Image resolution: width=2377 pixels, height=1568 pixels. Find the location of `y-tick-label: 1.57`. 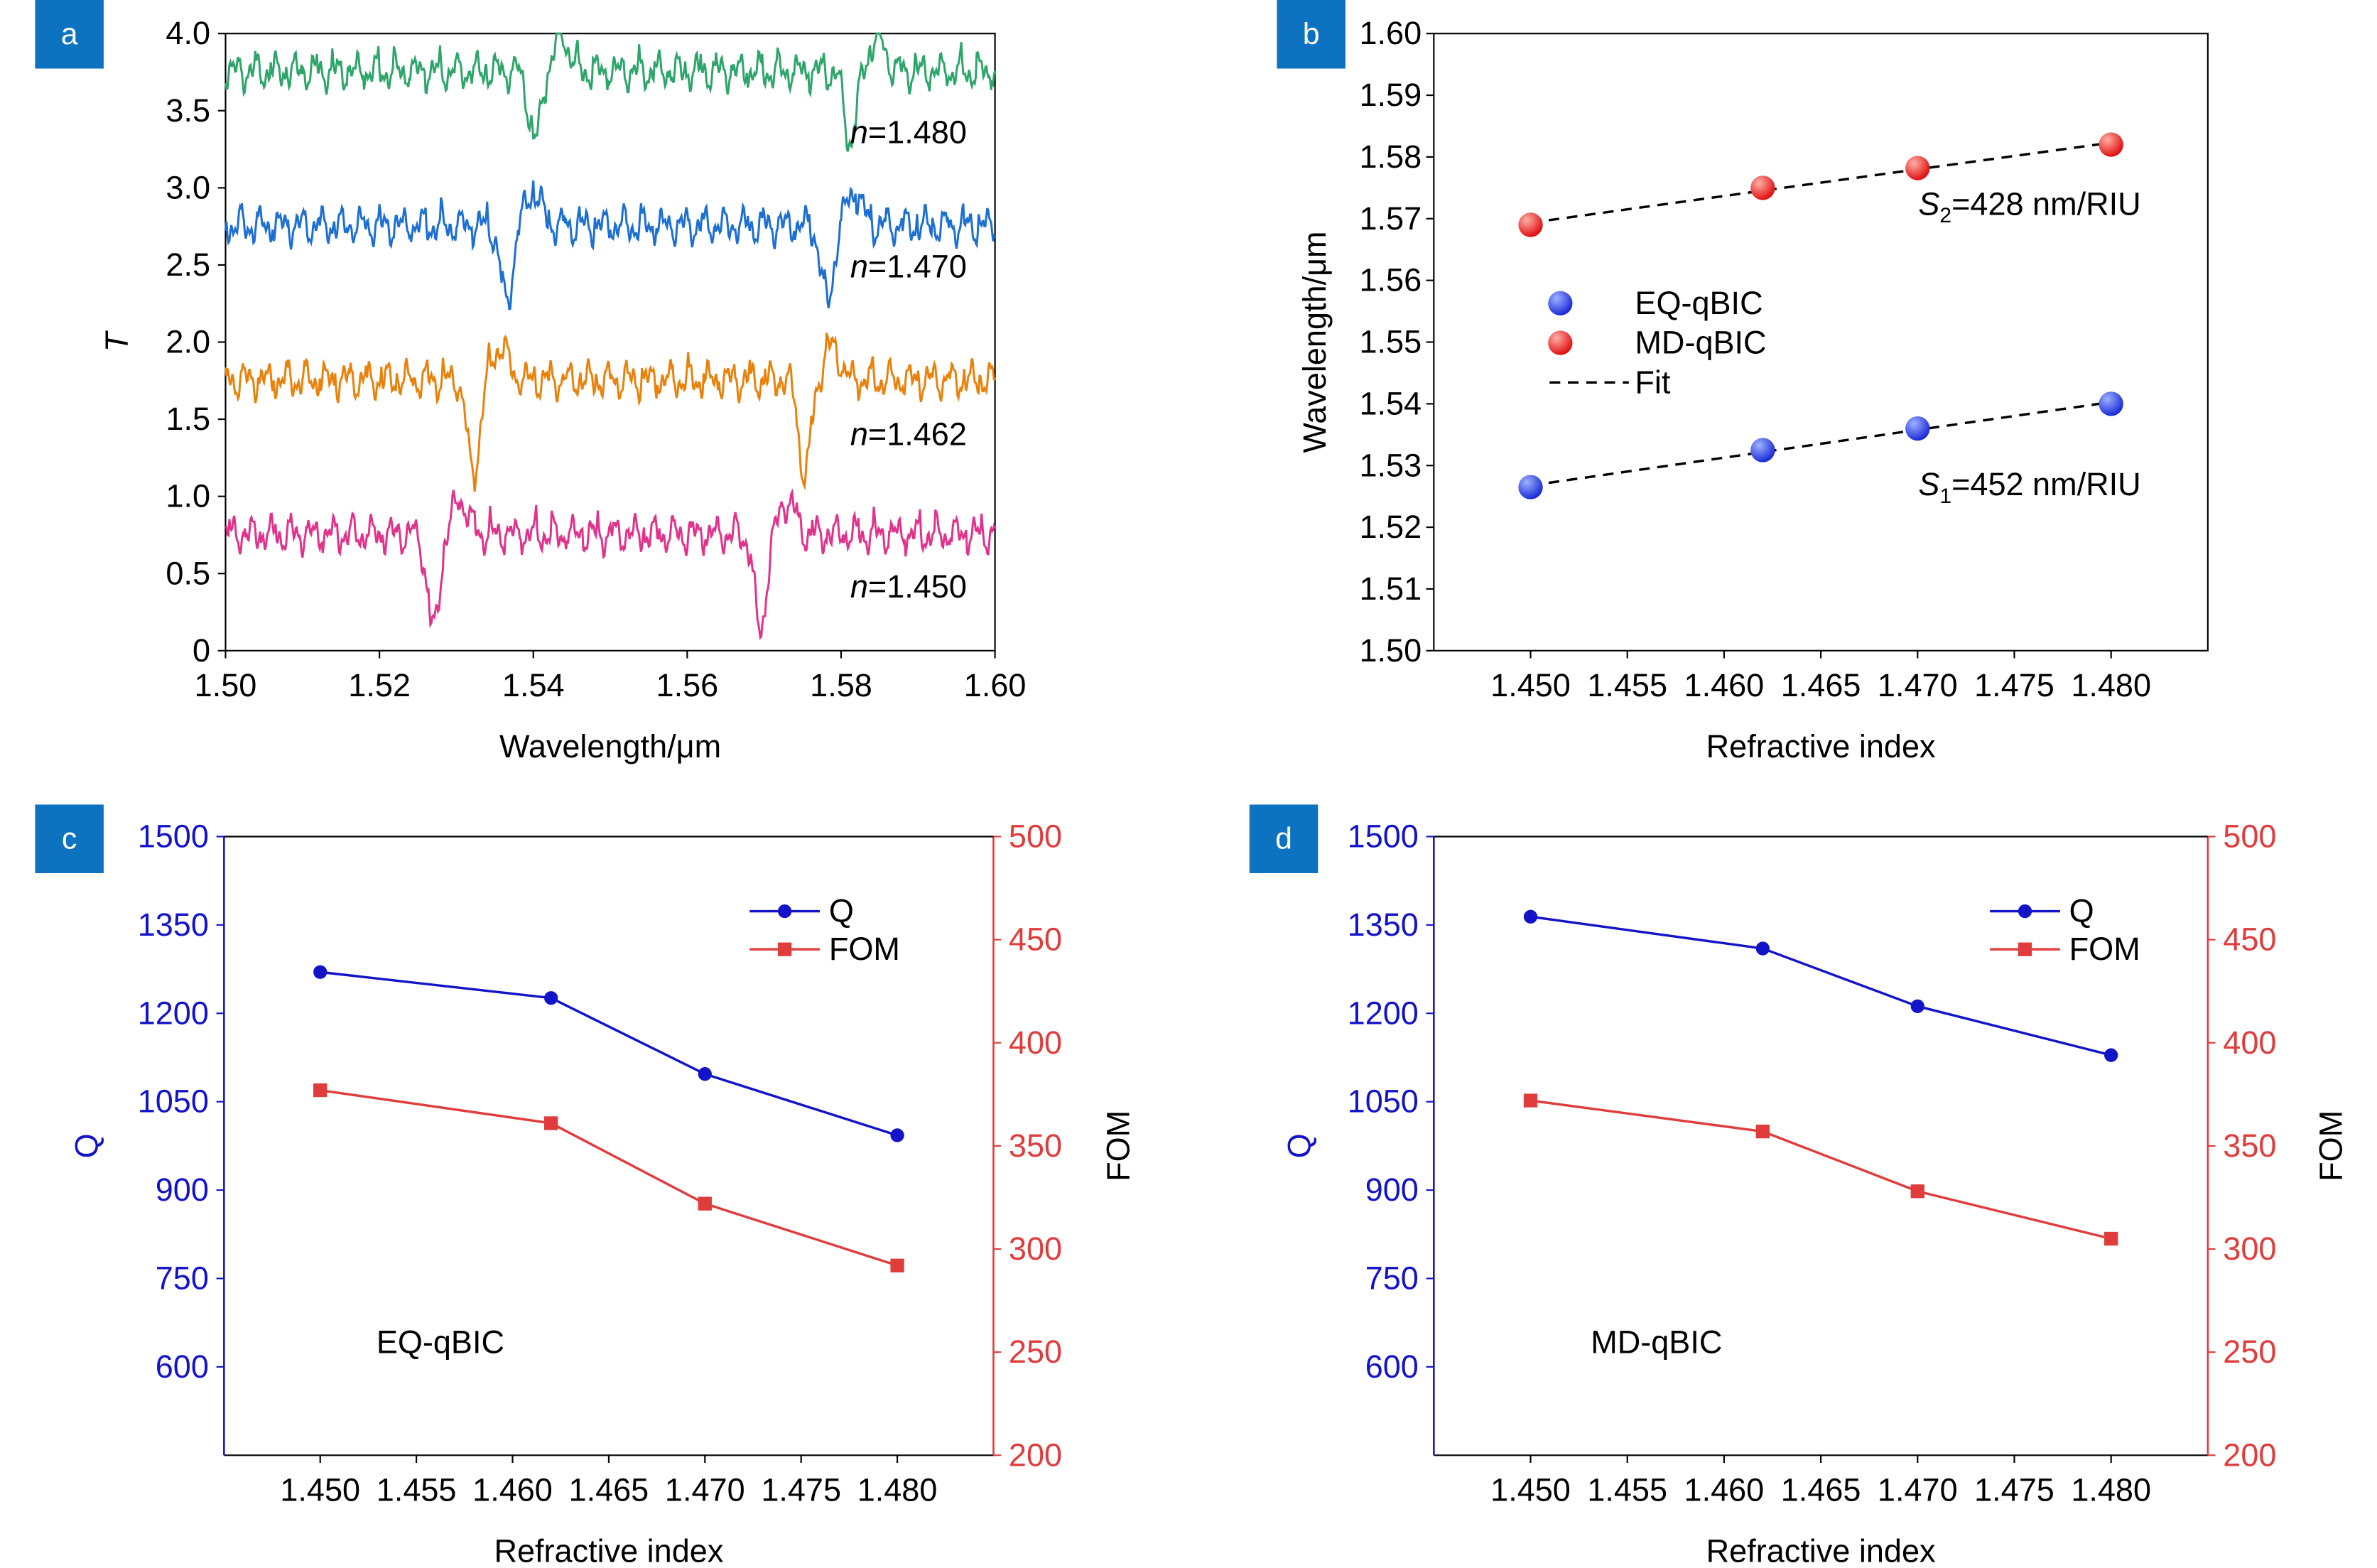

y-tick-label: 1.57 is located at coordinates (1390, 218).